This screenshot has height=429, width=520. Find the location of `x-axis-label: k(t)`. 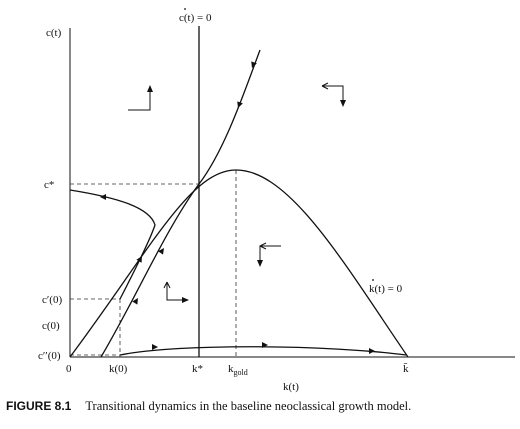

x-axis-label: k(t) is located at coordinates (291, 387).